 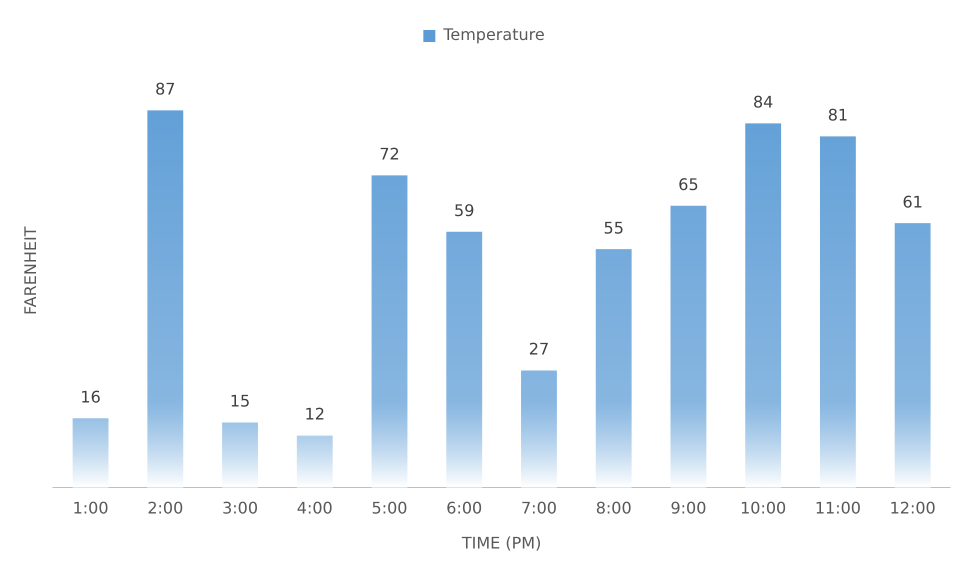 I want to click on x-tick-label: 7:00, so click(x=539, y=508).